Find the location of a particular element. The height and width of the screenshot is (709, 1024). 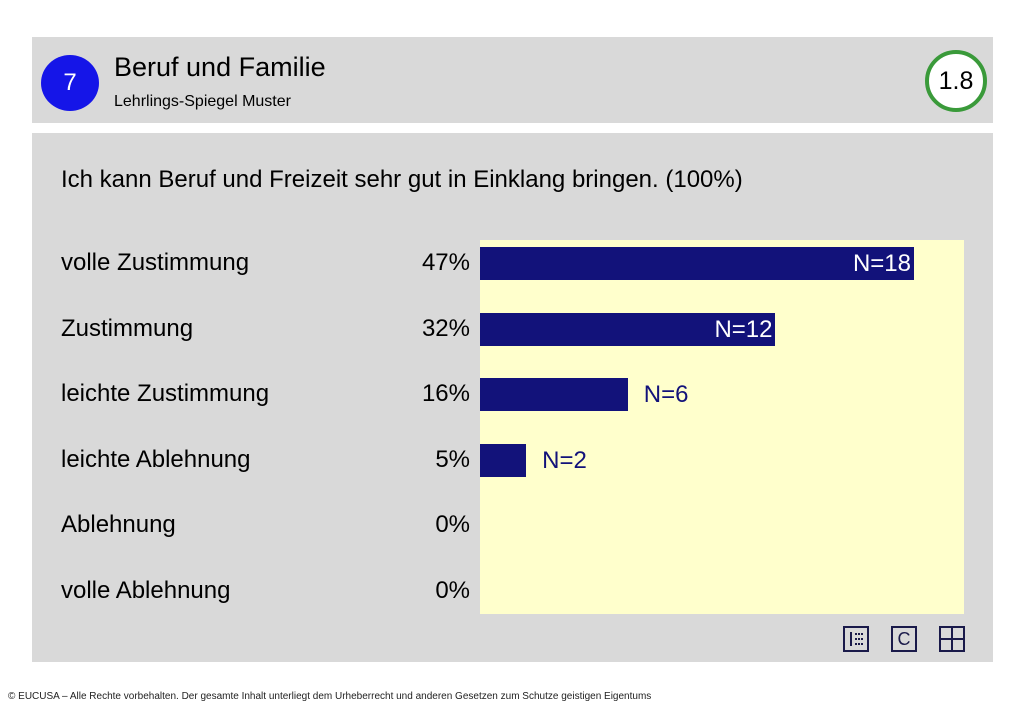

c-icon-label: C is located at coordinates (904, 639).